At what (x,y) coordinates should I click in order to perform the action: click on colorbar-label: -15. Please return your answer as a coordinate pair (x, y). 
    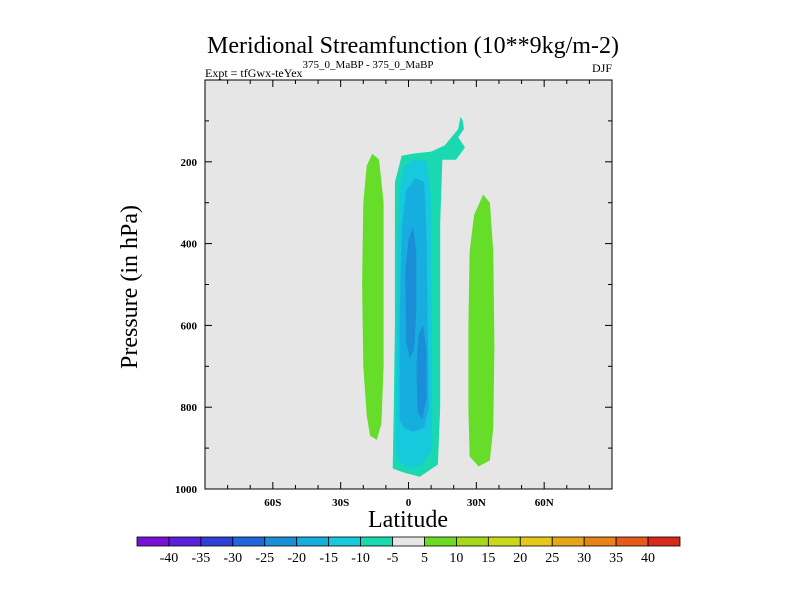
    Looking at the image, I should click on (328, 558).